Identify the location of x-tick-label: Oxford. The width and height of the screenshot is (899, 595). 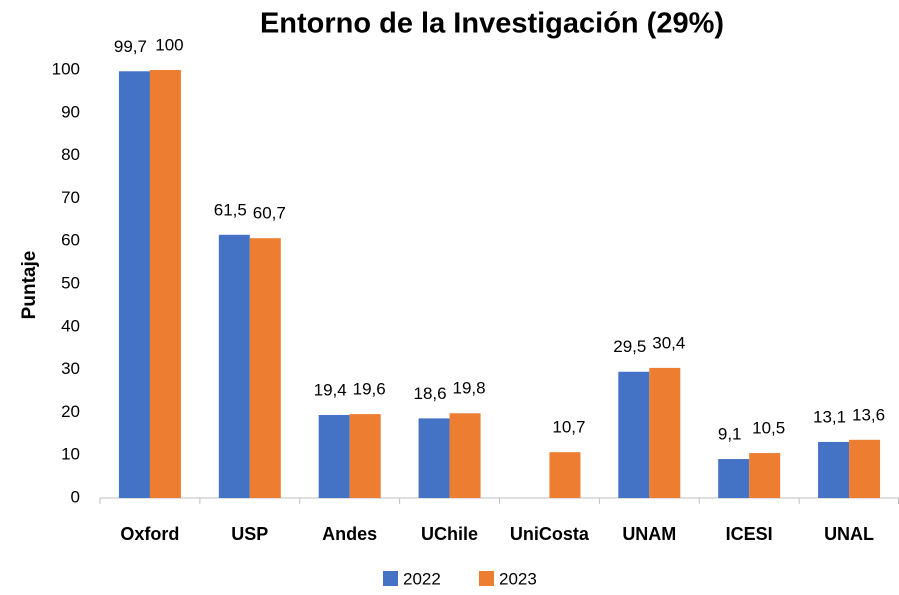
(149, 534).